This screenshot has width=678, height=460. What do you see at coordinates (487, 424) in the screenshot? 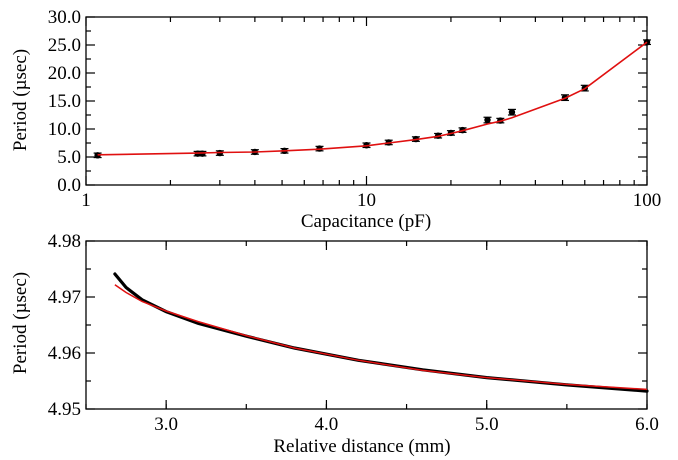
I see `x-tick-label: 5.0` at bounding box center [487, 424].